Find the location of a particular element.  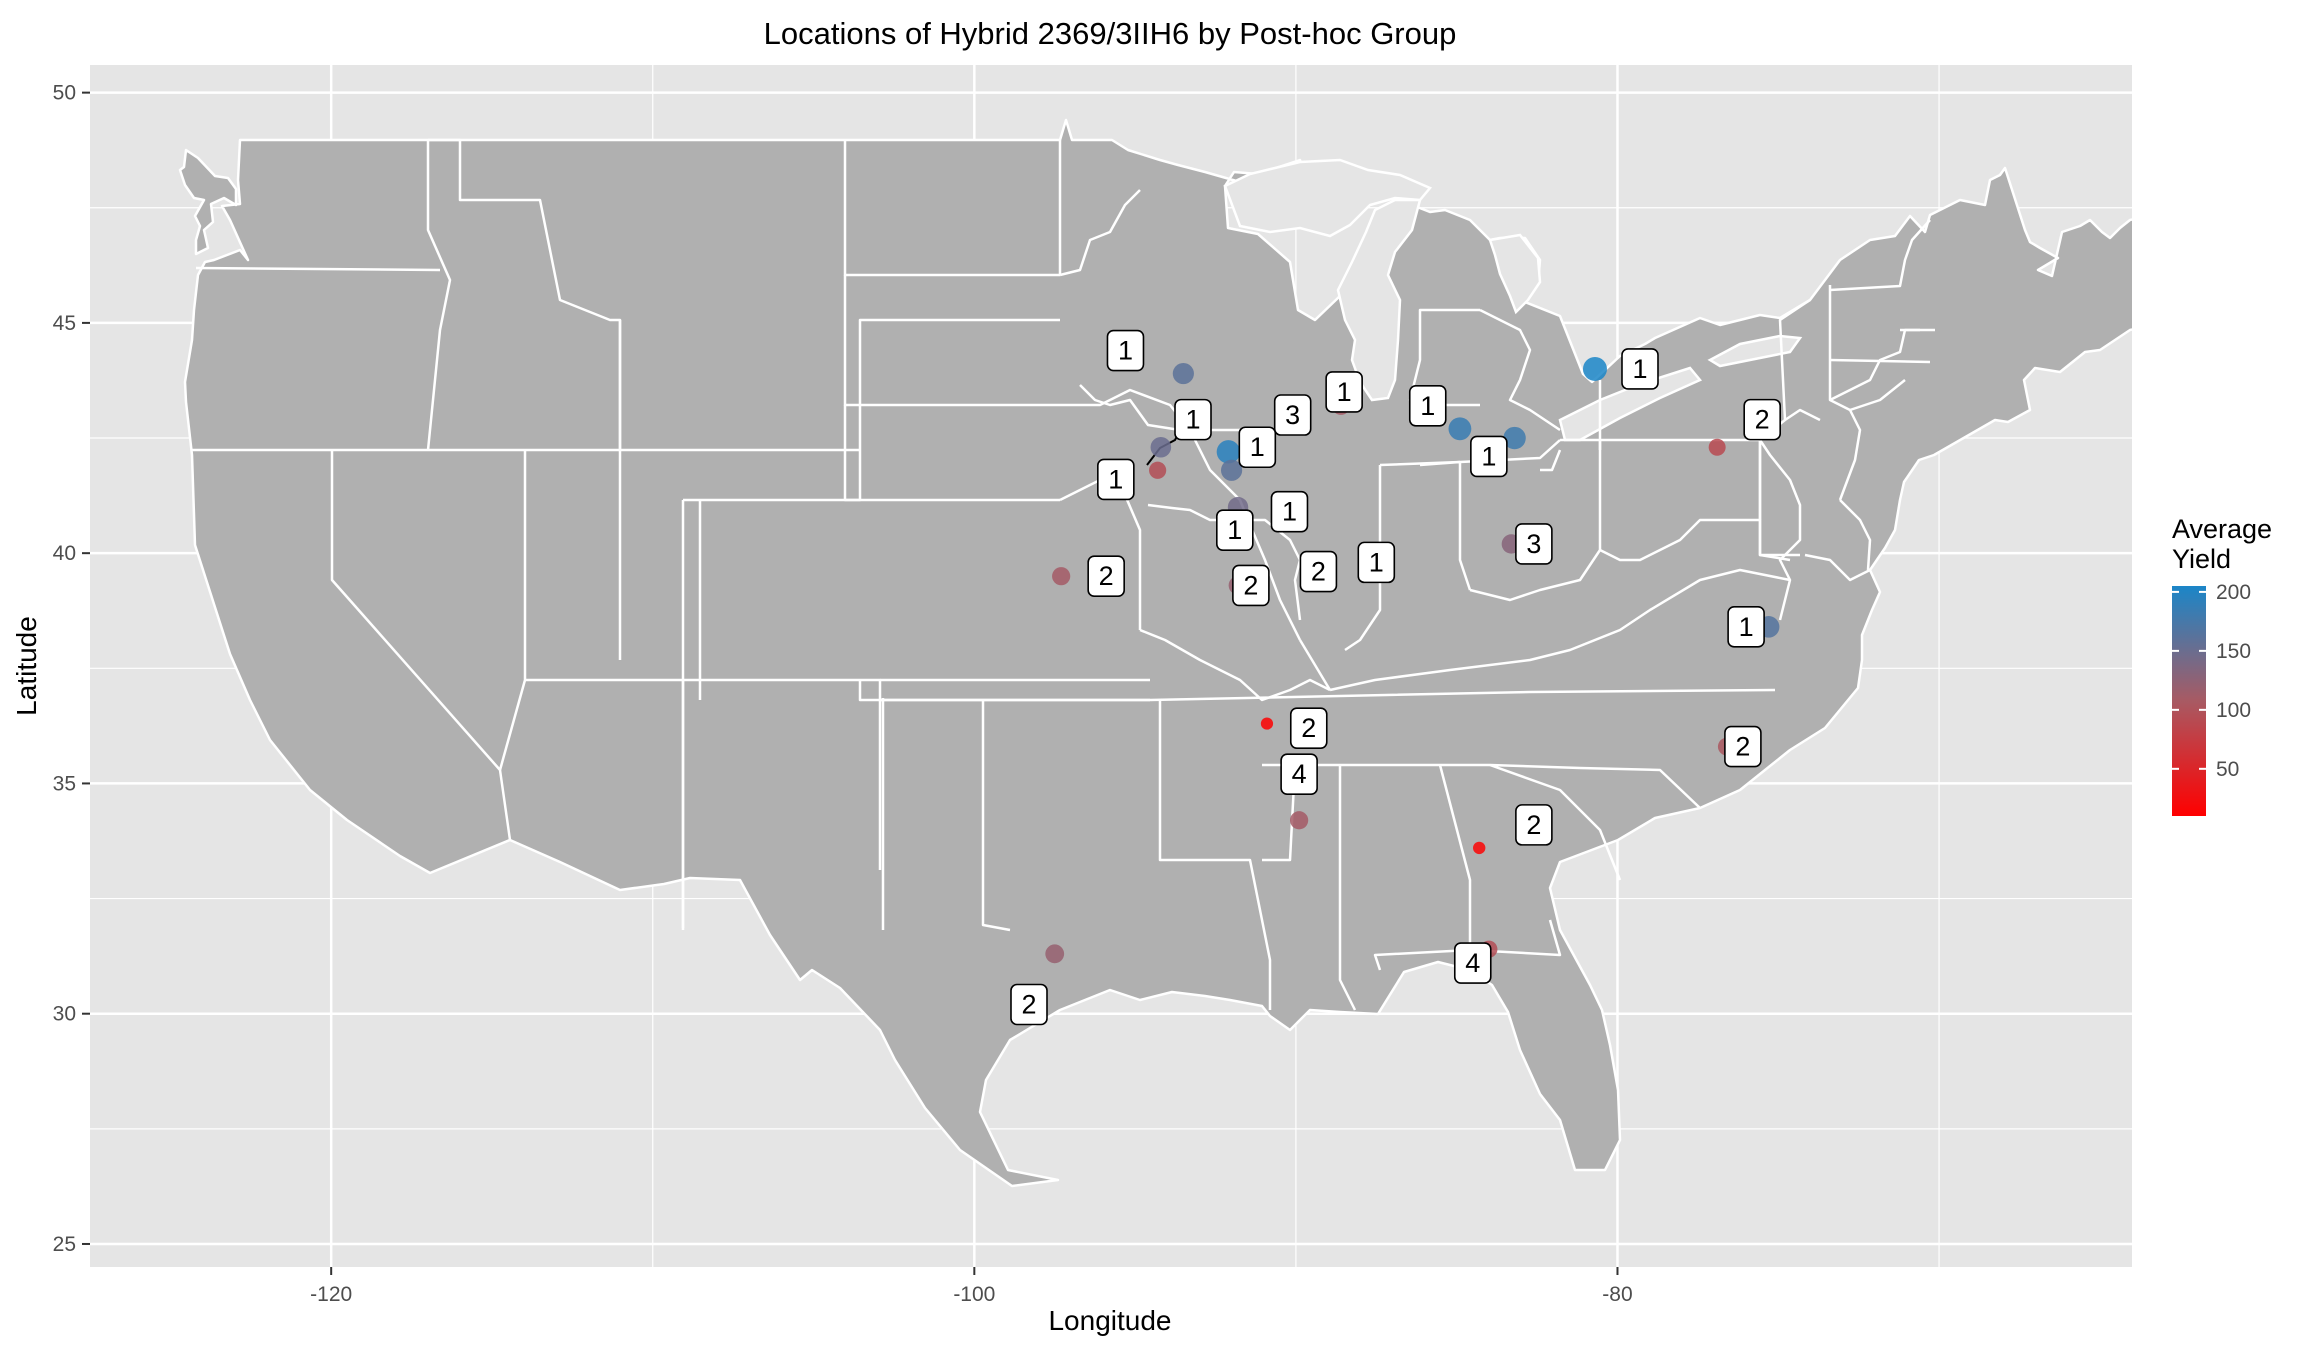

color-legend: Average Yield 200 150 100 50 is located at coordinates (2222, 665).